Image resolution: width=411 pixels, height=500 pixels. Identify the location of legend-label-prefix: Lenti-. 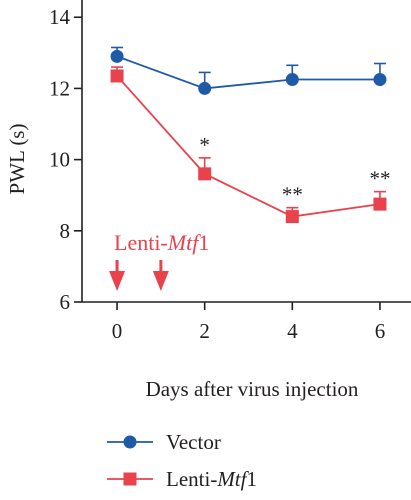
(191, 479).